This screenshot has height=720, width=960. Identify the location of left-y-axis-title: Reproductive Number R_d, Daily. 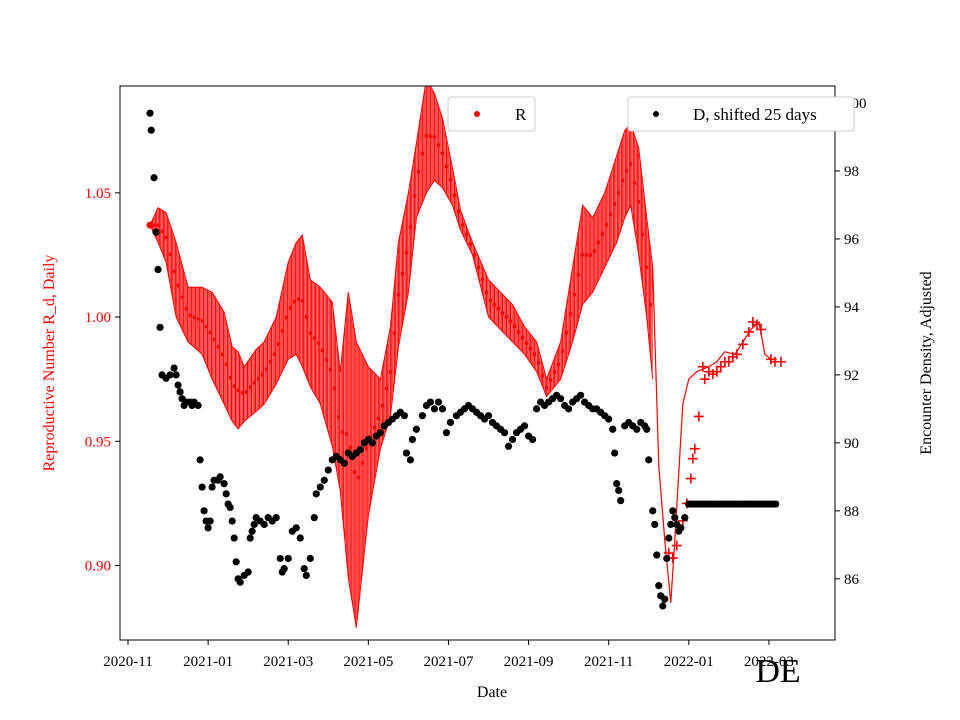
(49, 363).